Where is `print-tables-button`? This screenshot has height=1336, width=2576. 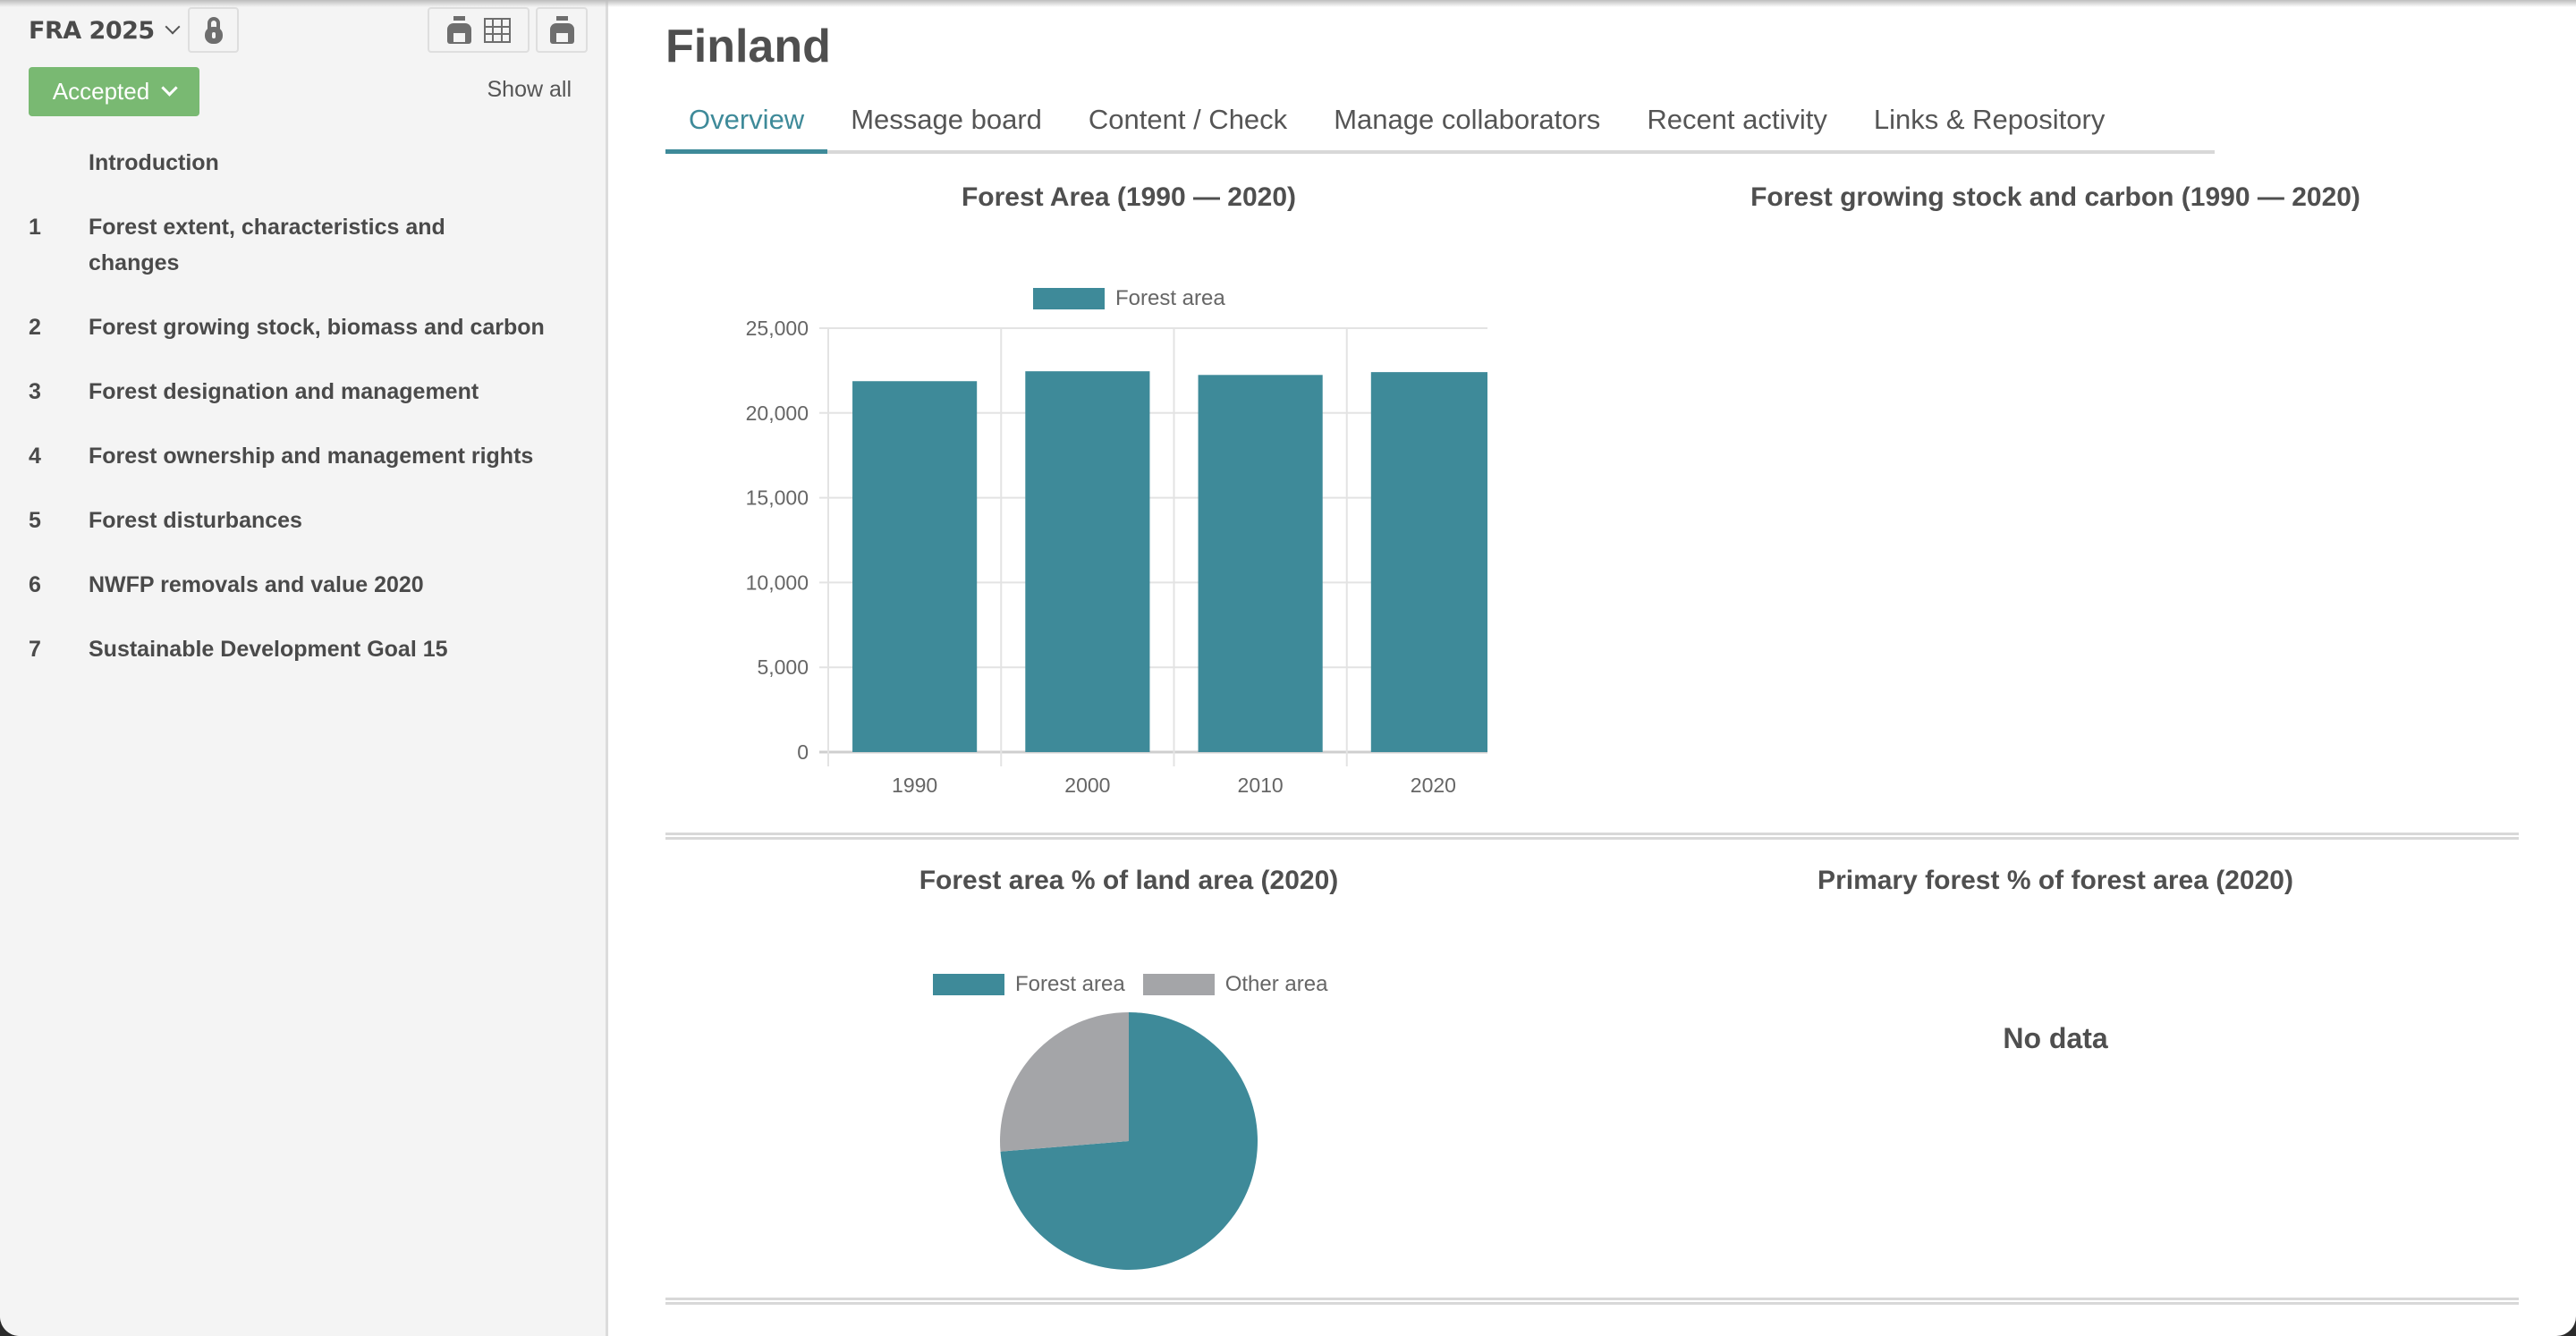
print-tables-button is located at coordinates (479, 30).